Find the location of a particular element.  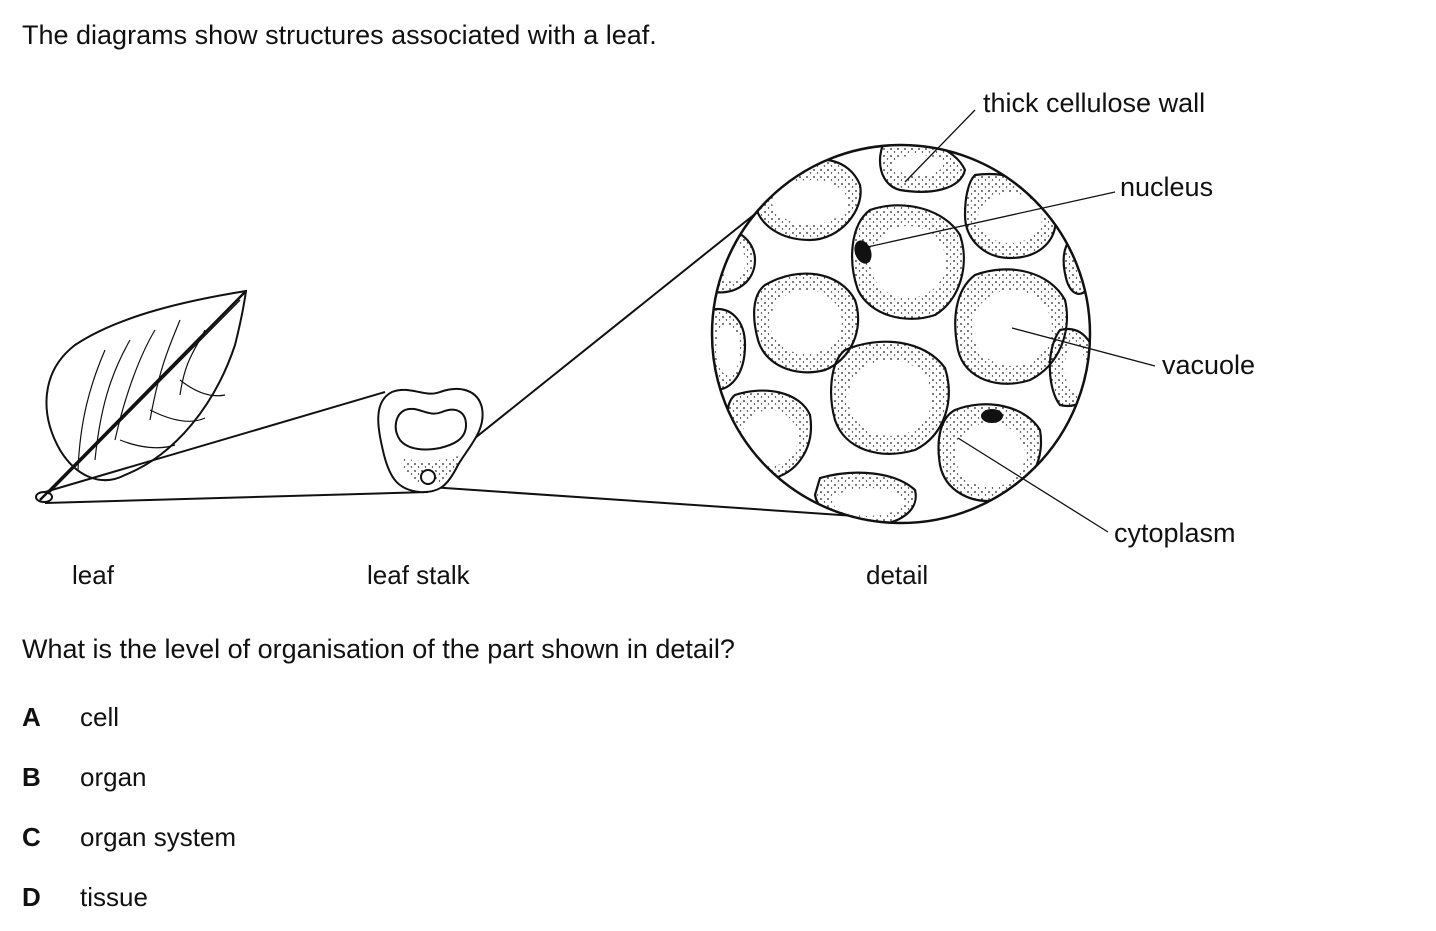

option-d-text: tissue is located at coordinates (114, 897).